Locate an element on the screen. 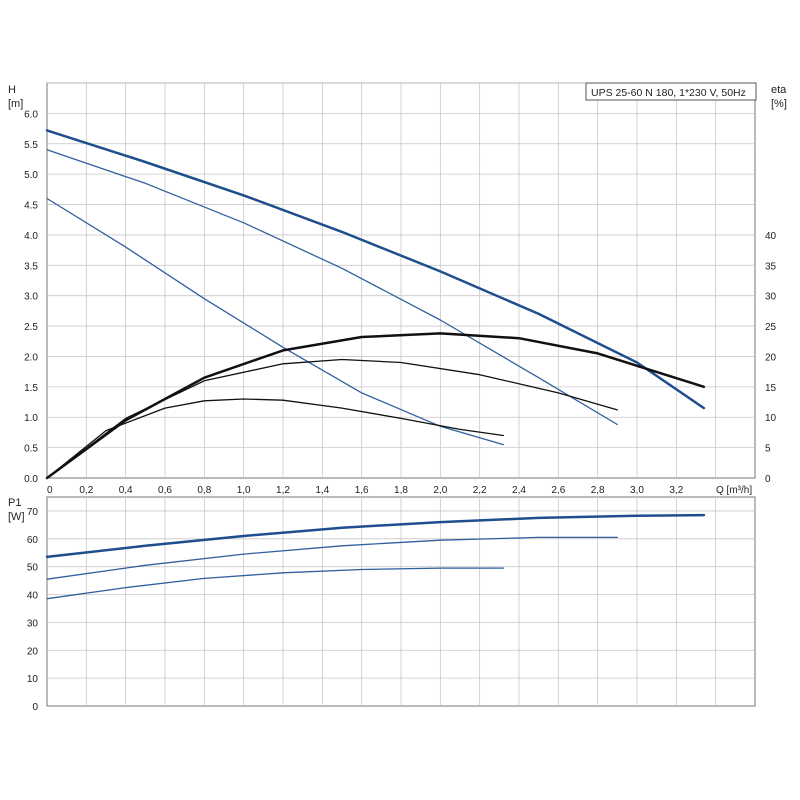 The height and width of the screenshot is (800, 800). head-tick-label: 5.5 is located at coordinates (31, 145).